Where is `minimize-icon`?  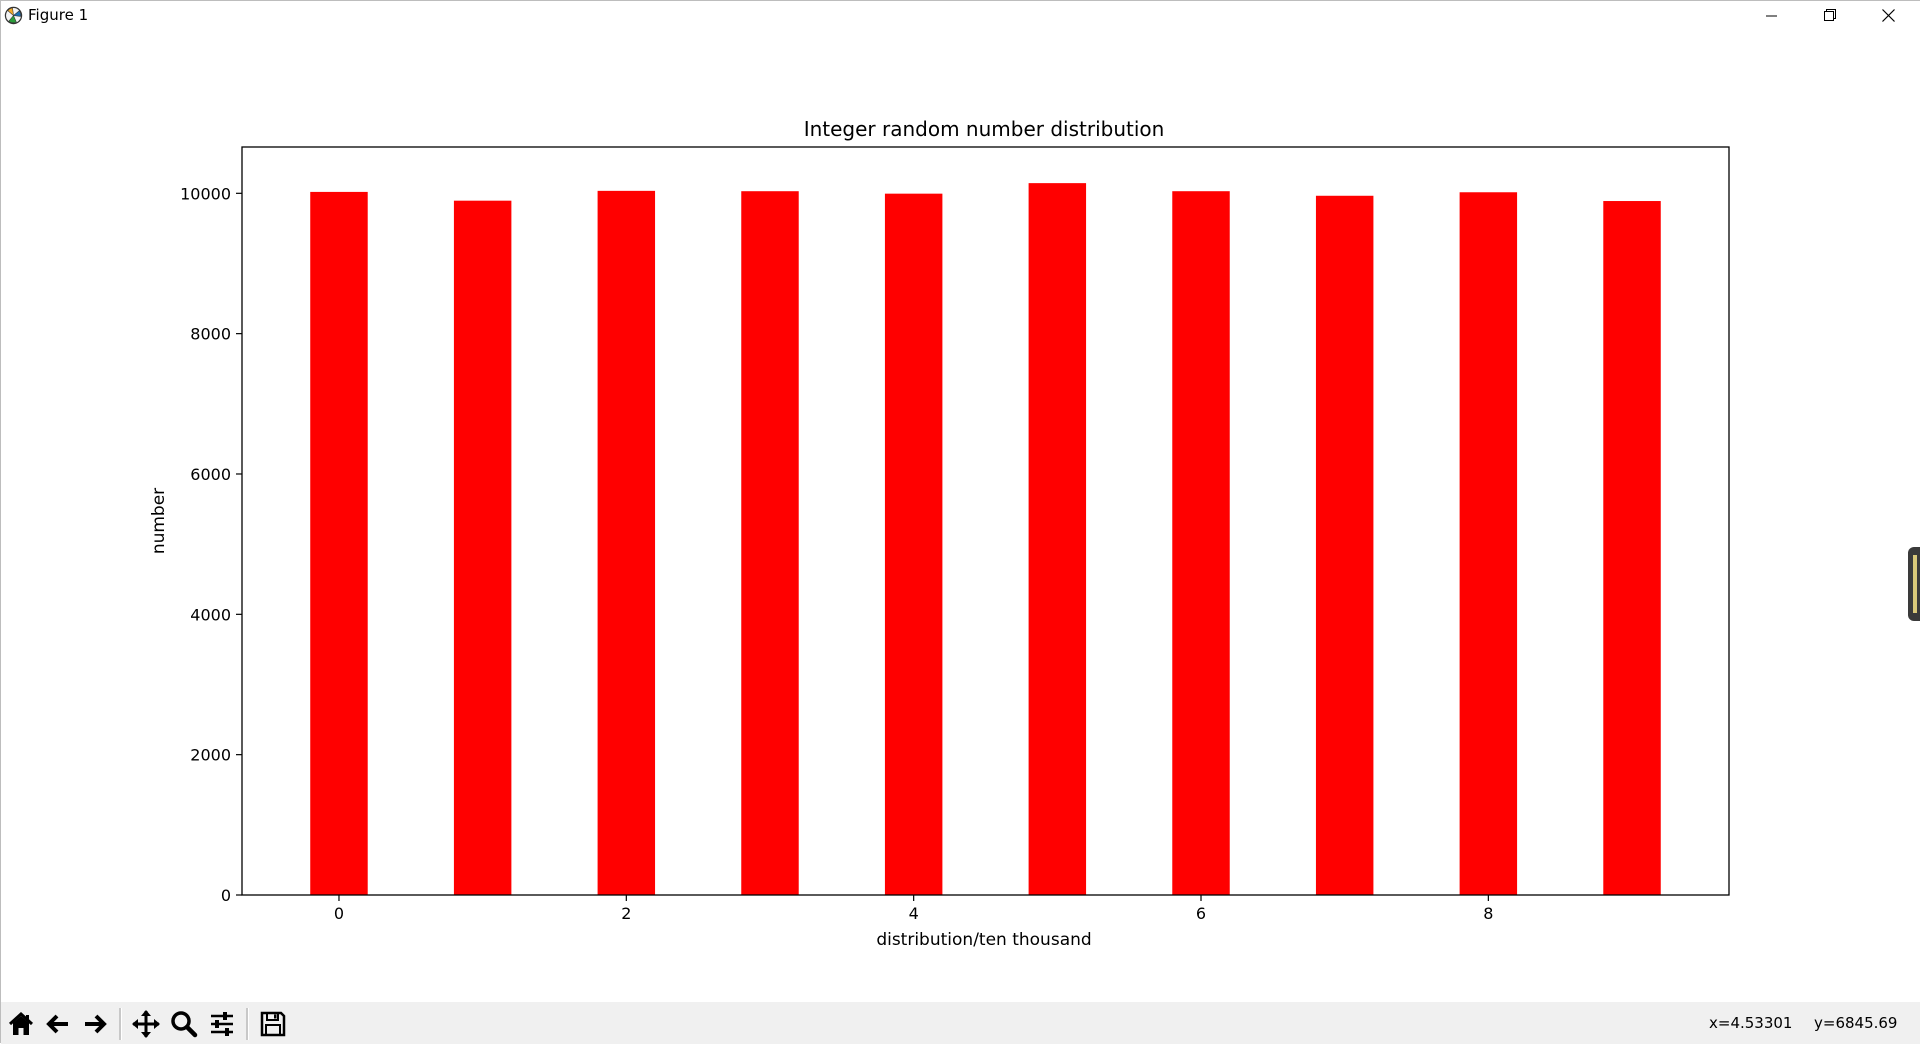
minimize-icon is located at coordinates (1771, 15).